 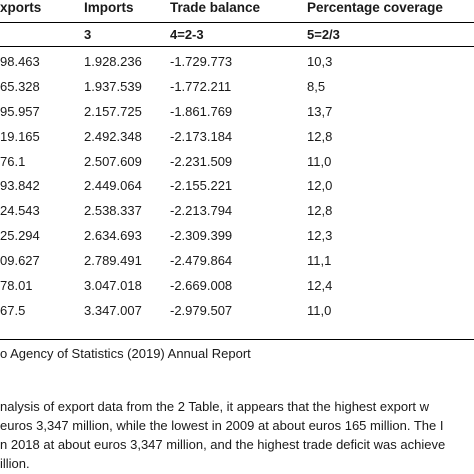 What do you see at coordinates (237, 138) in the screenshot?
I see `table-row: 19.165 2.492.348 -2.173.184 12,8` at bounding box center [237, 138].